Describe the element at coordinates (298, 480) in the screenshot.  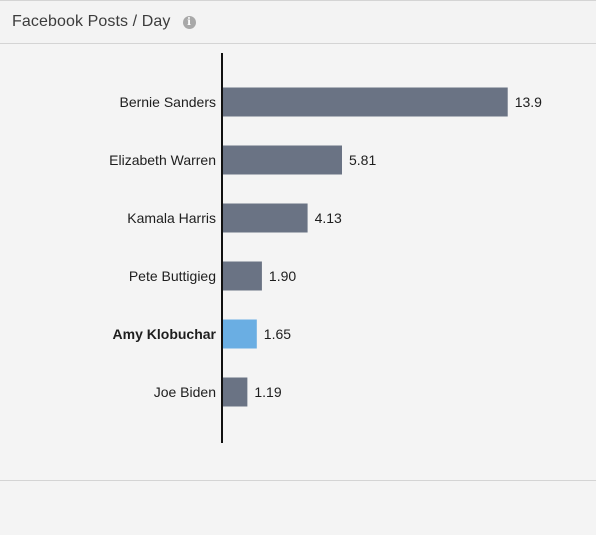
I see `footer-divider` at that location.